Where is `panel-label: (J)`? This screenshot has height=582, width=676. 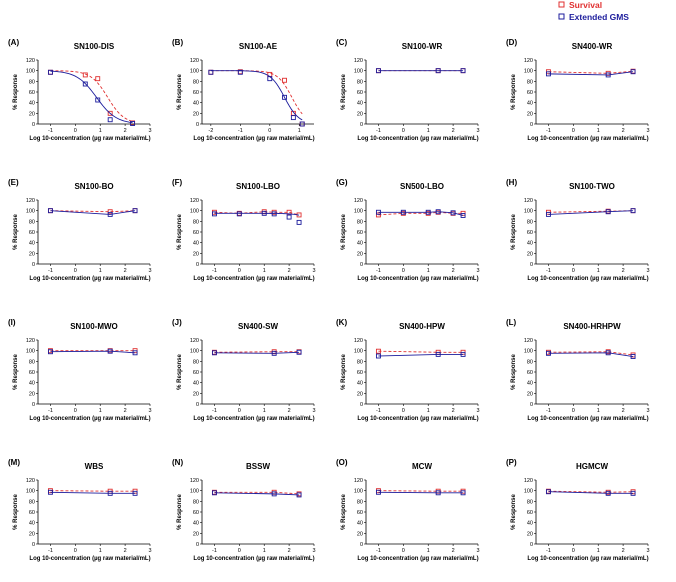
panel-label: (J) is located at coordinates (177, 322).